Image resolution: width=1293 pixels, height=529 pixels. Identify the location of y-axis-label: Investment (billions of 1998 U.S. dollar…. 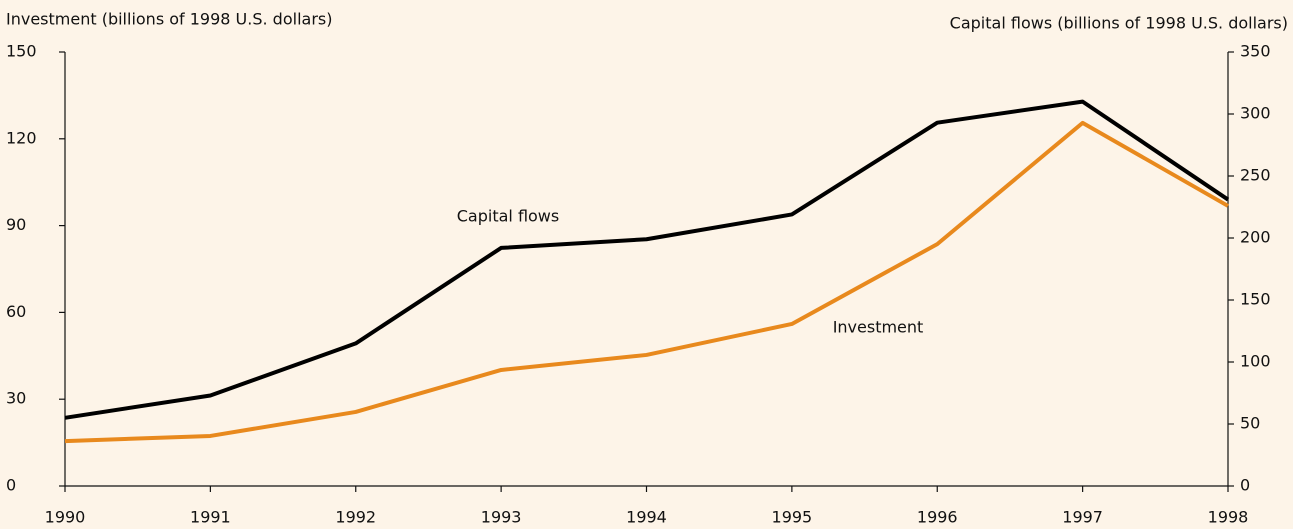
(169, 19).